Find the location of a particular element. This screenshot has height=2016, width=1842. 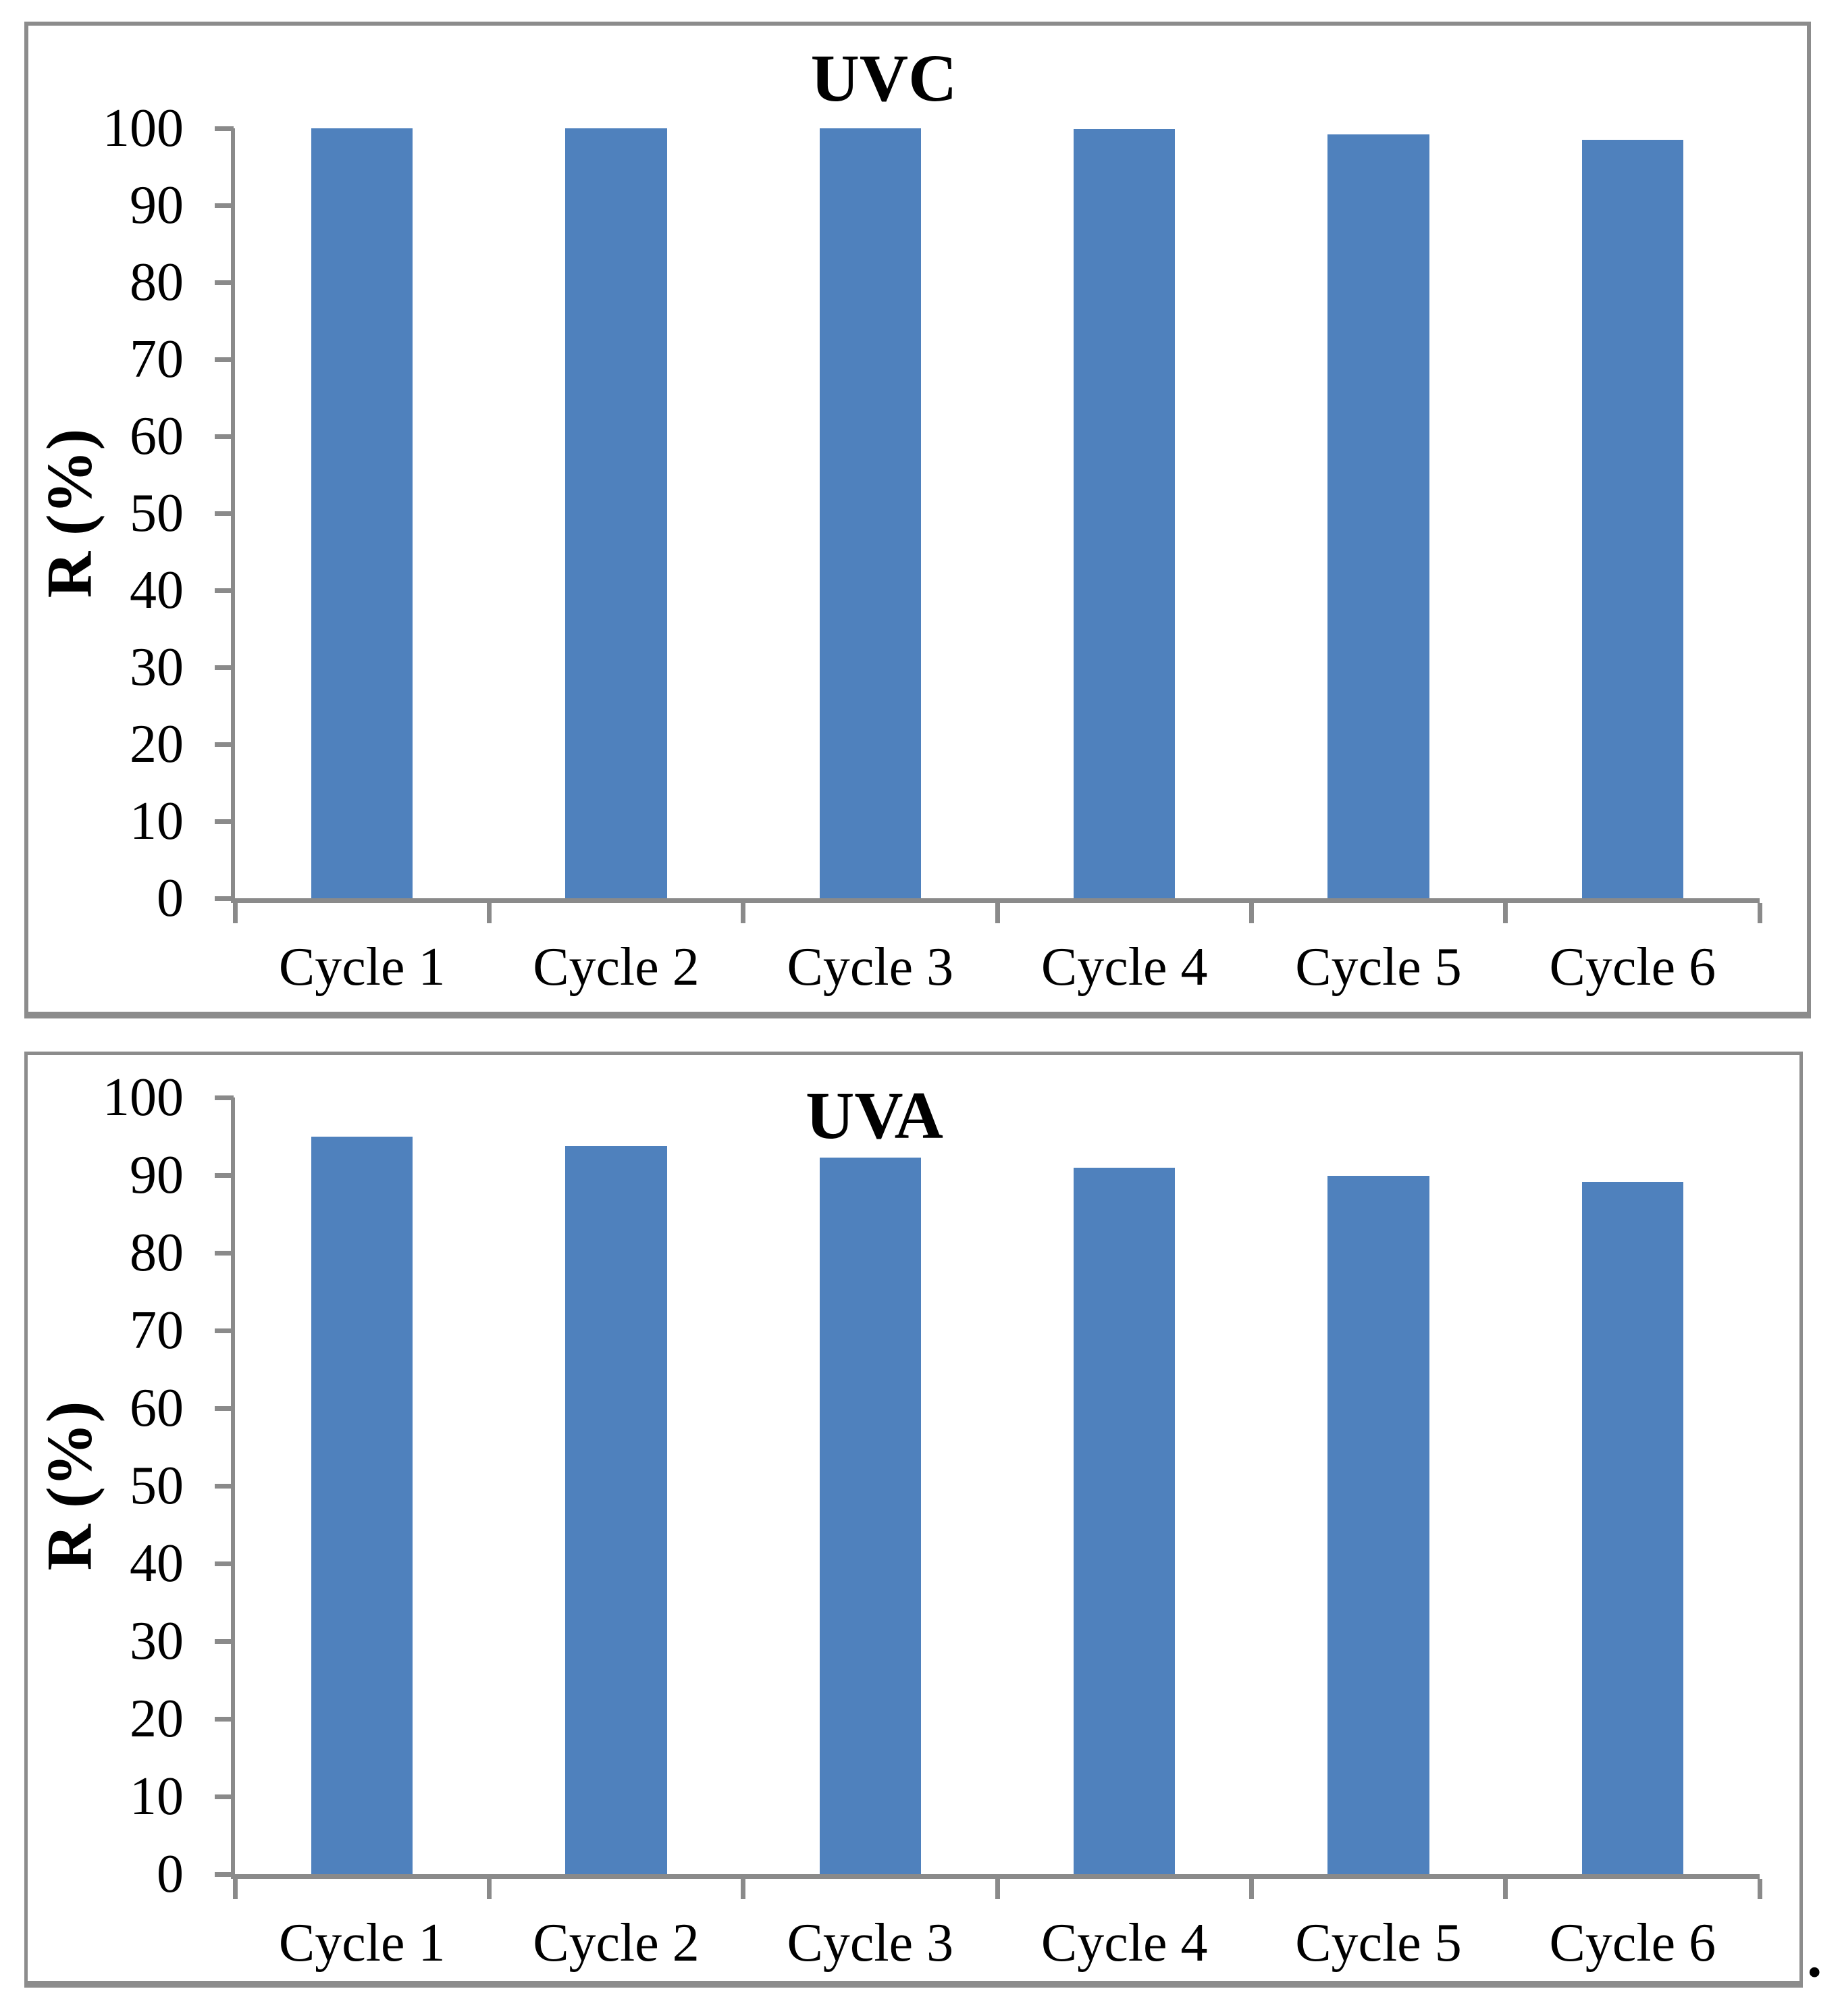

uvc-chart-title: UVC is located at coordinates (883, 78).